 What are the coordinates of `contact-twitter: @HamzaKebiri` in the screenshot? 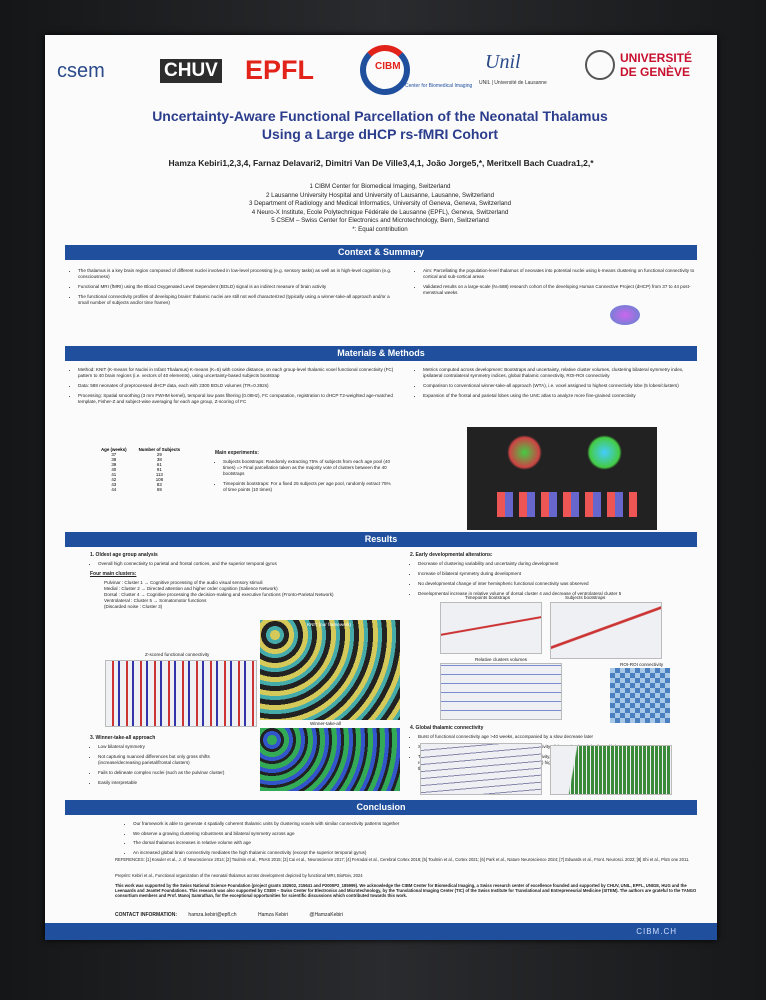 It's located at (326, 915).